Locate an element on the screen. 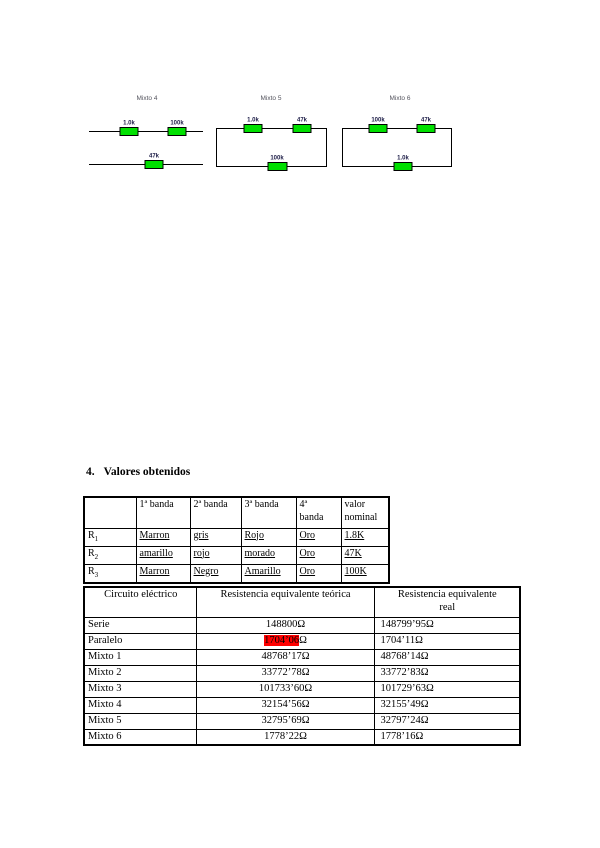  real-value-cell: 101729’63Ω is located at coordinates (447, 689).